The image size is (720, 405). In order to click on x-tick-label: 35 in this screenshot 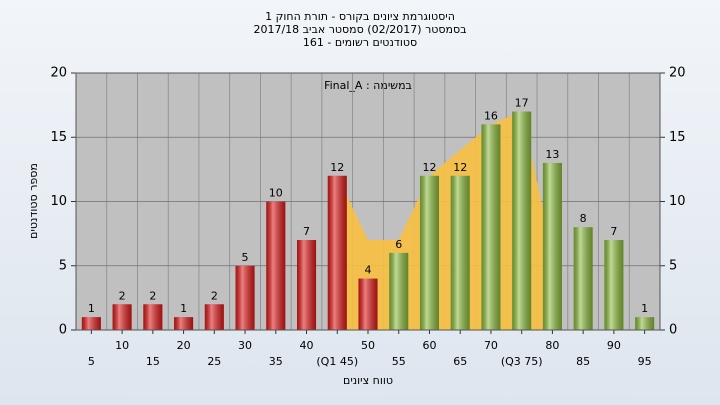, I will do `click(276, 361)`.